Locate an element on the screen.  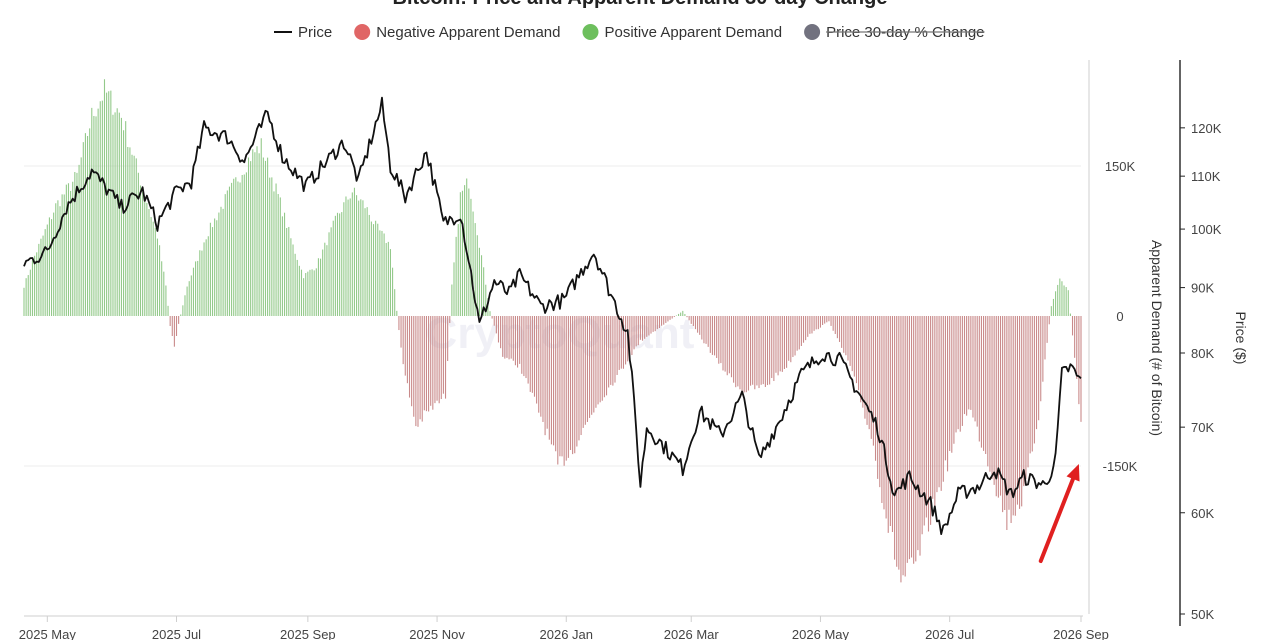
price-tick-label: 60K is located at coordinates (1202, 513).